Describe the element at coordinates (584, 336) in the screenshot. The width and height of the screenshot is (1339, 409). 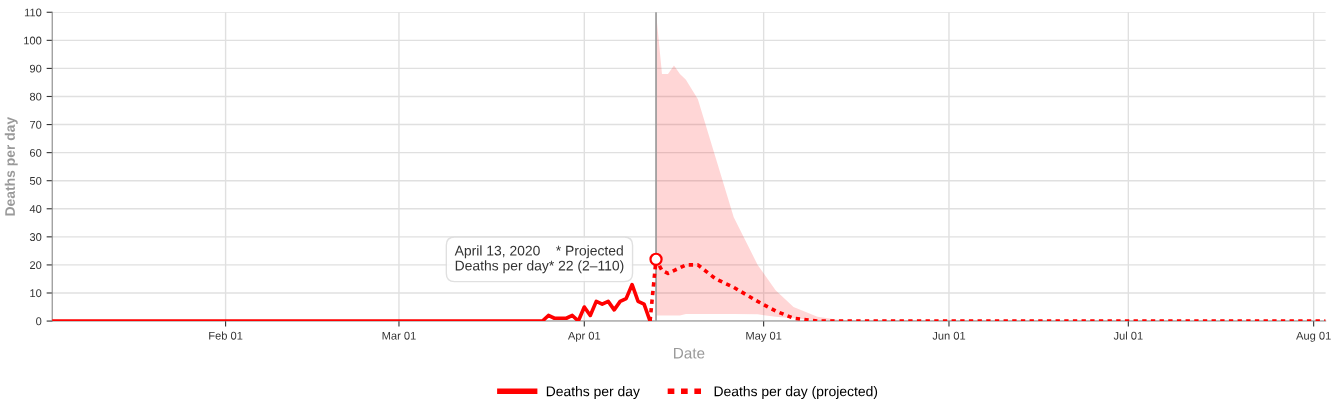
I see `x-tick-label: Apr 01` at that location.